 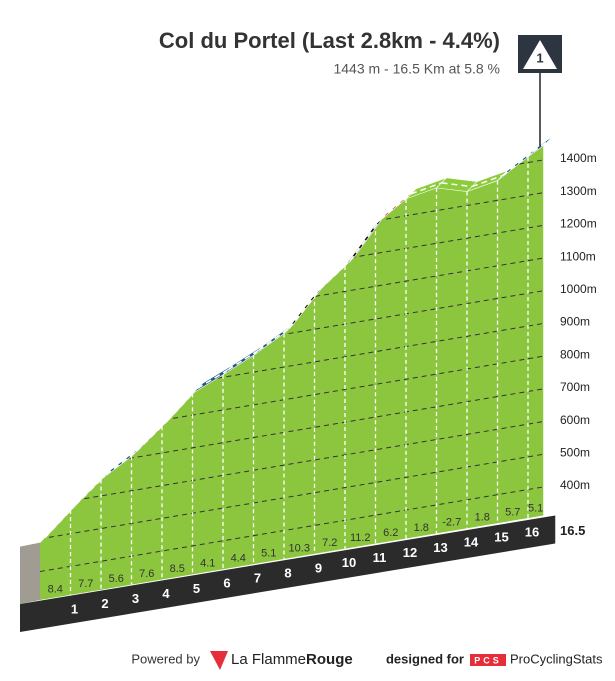 What do you see at coordinates (299, 548) in the screenshot?
I see `gradient-label: 10.3` at bounding box center [299, 548].